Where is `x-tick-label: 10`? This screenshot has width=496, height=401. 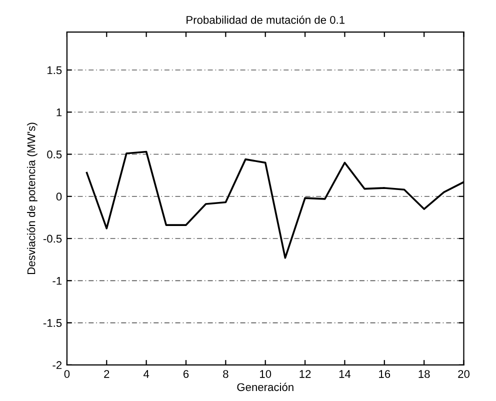 x-tick-label: 10 is located at coordinates (266, 374).